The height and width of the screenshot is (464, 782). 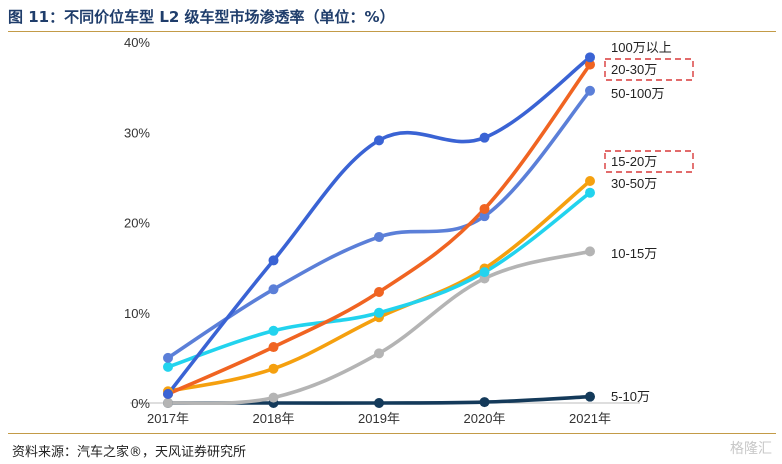 I want to click on legend-label: 10-15万, so click(x=634, y=253).